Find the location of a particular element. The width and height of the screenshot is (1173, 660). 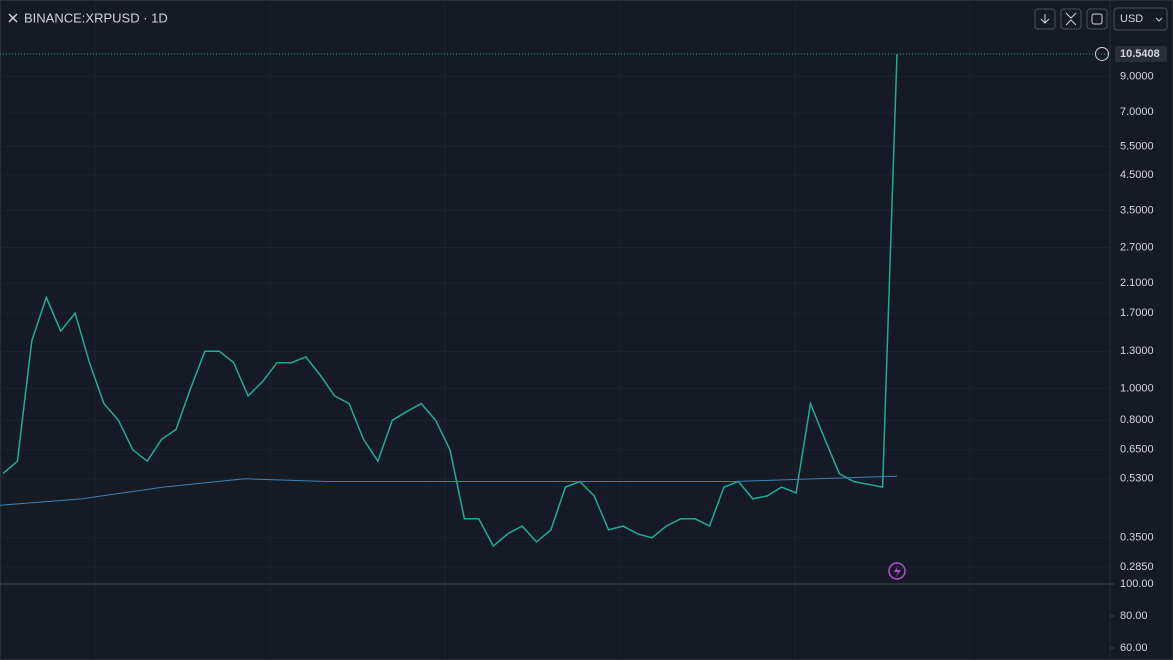

alert-bolt is located at coordinates (897, 571).